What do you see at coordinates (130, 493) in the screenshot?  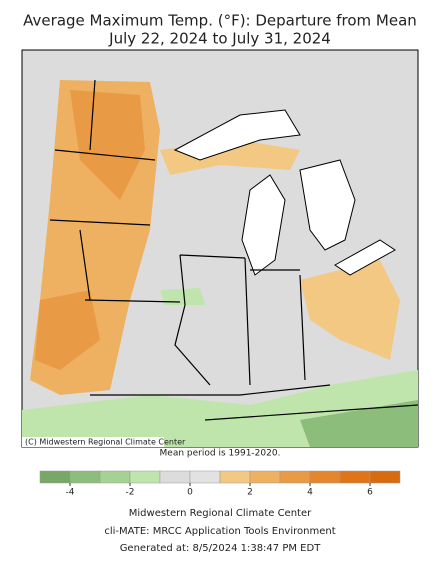 I see `colorbar-tick-label: -2` at bounding box center [130, 493].